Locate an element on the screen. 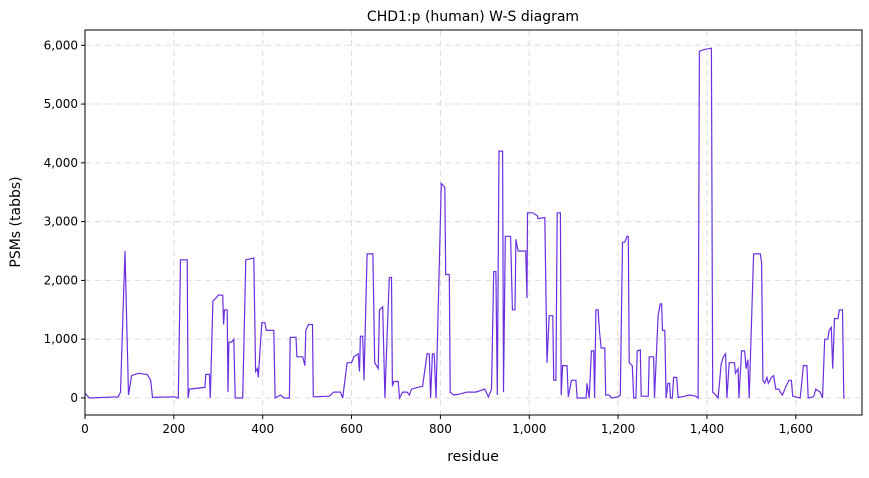 Image resolution: width=869 pixels, height=478 pixels. x-axis-ticks: 0 200 400 600 800 1,000 1,200 1,400 1,600 is located at coordinates (447, 425).